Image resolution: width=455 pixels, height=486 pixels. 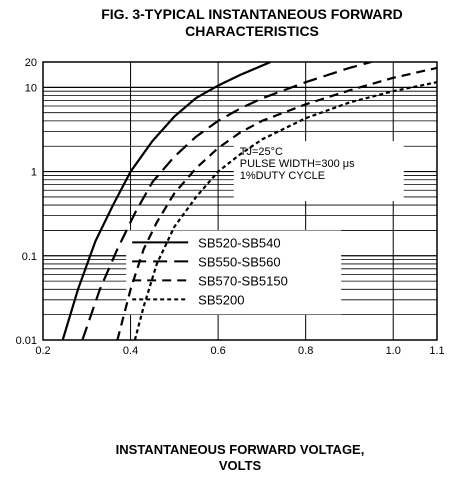 I want to click on annotation-line: TJ=25°C, so click(x=261, y=152).